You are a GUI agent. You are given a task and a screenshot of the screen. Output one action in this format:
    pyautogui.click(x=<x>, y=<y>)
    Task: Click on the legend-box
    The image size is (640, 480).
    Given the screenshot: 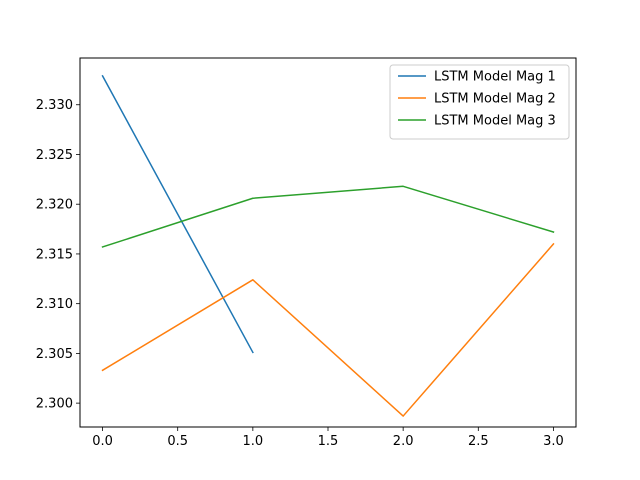 What is the action you would take?
    pyautogui.click(x=479, y=102)
    